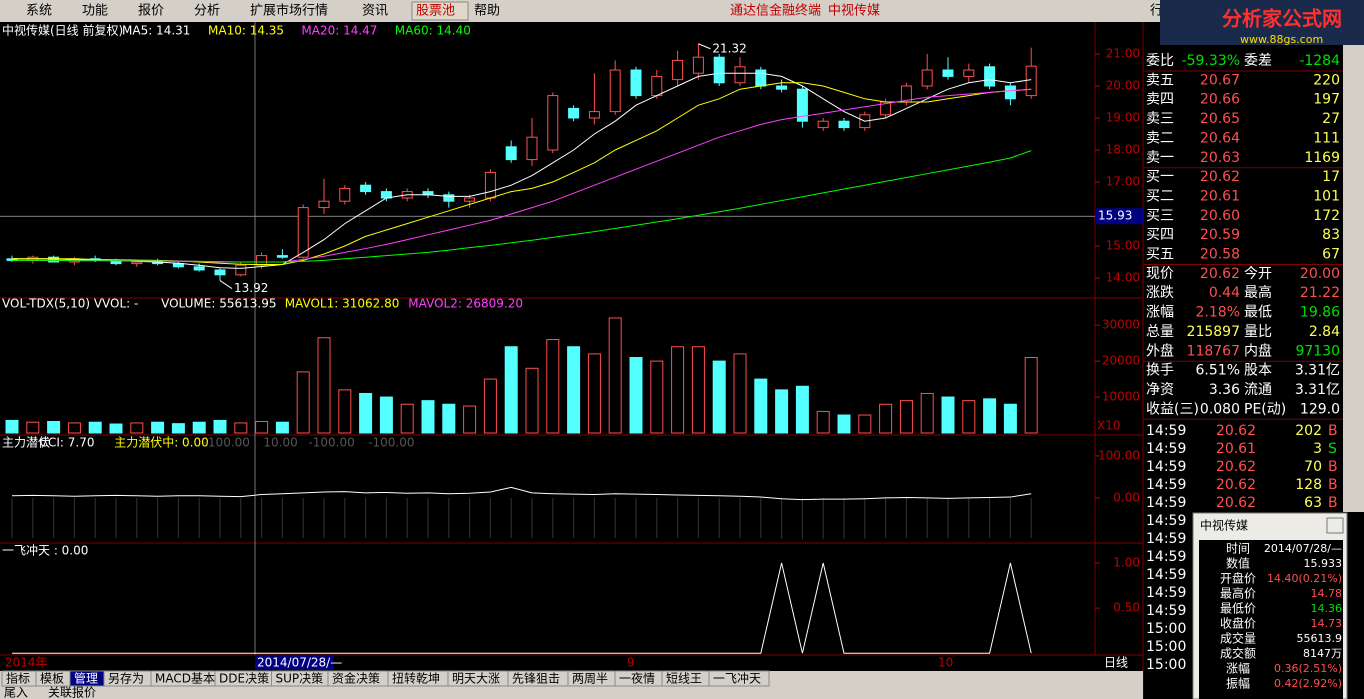 The height and width of the screenshot is (699, 1364). I want to click on volume-label: VOLUME: 55613.95, so click(218, 304).